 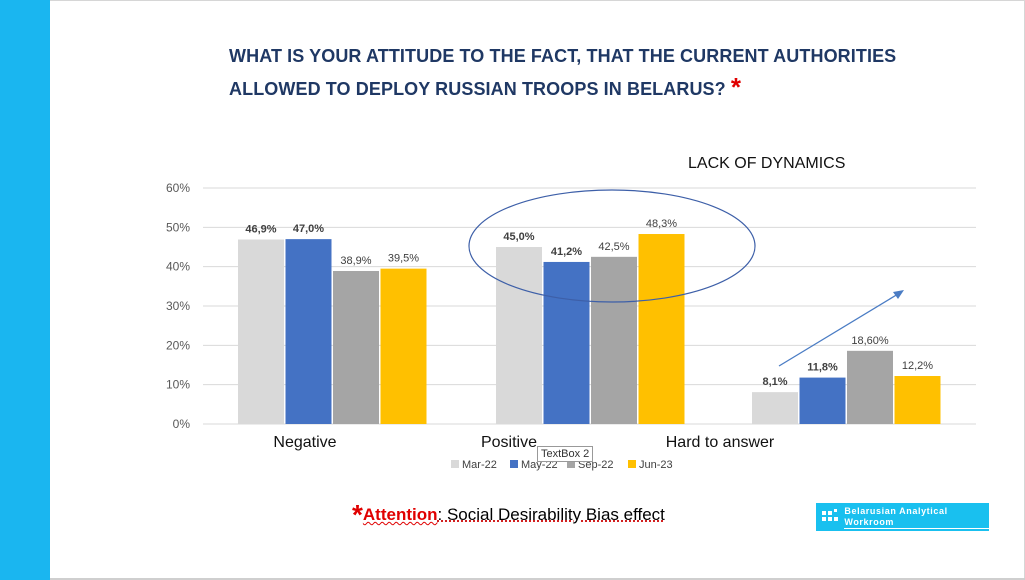 I want to click on legend-label: Mar-22, so click(x=479, y=465).